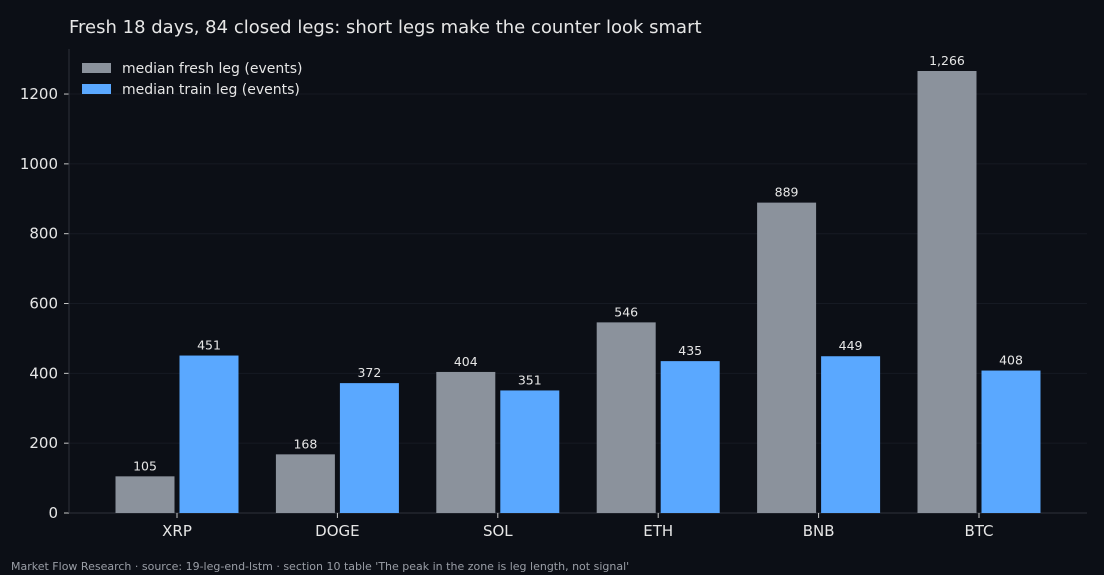 The width and height of the screenshot is (1104, 575). Describe the element at coordinates (1011, 441) in the screenshot. I see `bar-btc-train` at that location.